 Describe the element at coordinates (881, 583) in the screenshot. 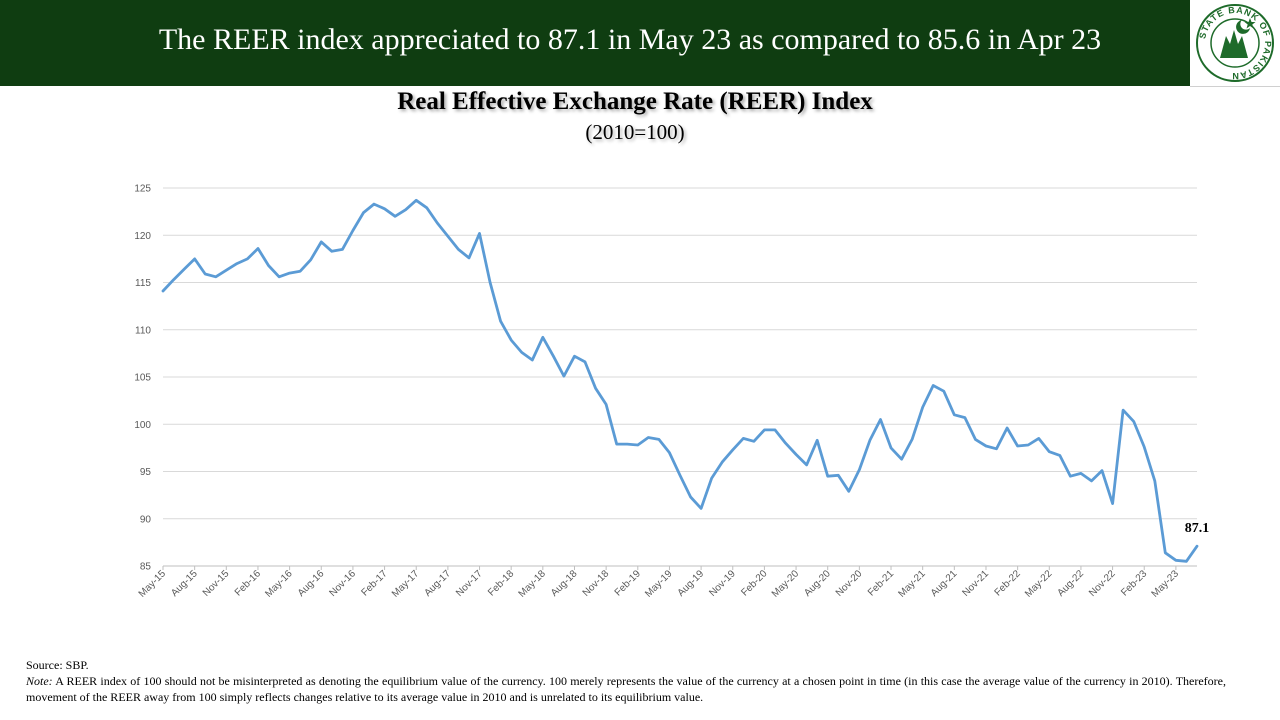

I see `x-tick-label: Feb-21` at that location.